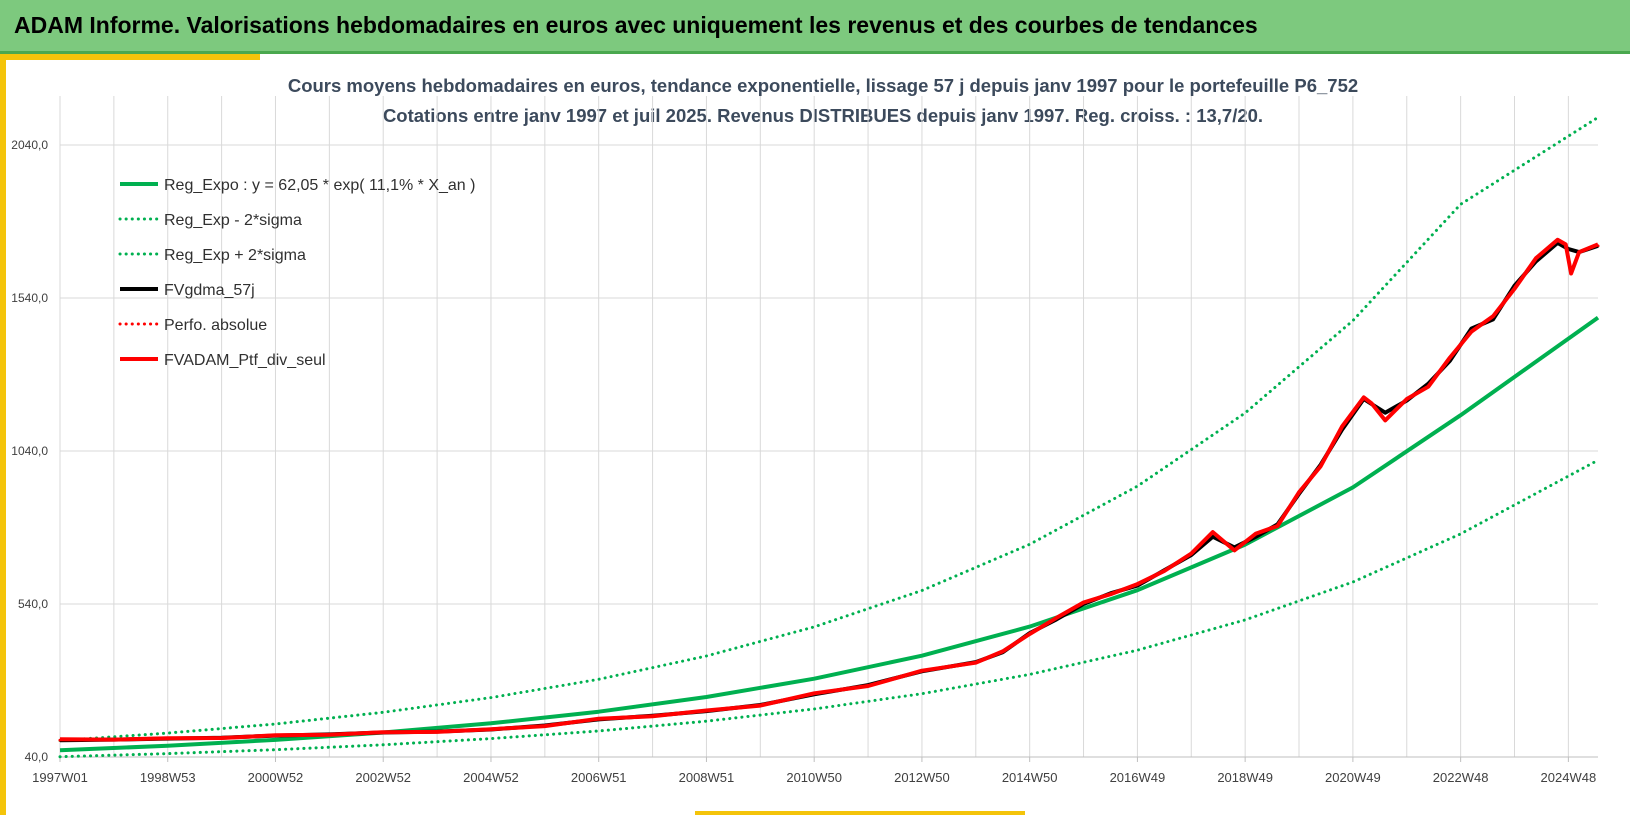  What do you see at coordinates (233, 220) in the screenshot?
I see `legend-label: Reg_Exp - 2*sigma` at bounding box center [233, 220].